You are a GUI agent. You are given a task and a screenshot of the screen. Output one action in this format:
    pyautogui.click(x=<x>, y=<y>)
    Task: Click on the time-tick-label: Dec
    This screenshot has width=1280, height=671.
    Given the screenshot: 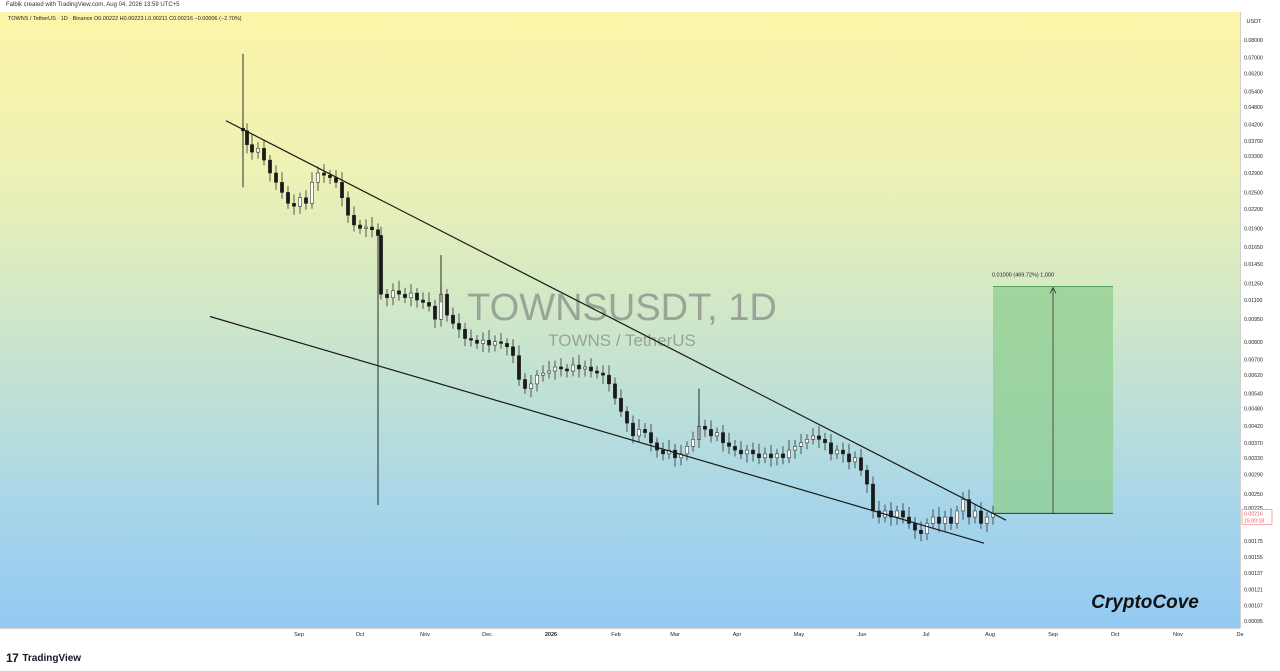 What is the action you would take?
    pyautogui.click(x=487, y=635)
    